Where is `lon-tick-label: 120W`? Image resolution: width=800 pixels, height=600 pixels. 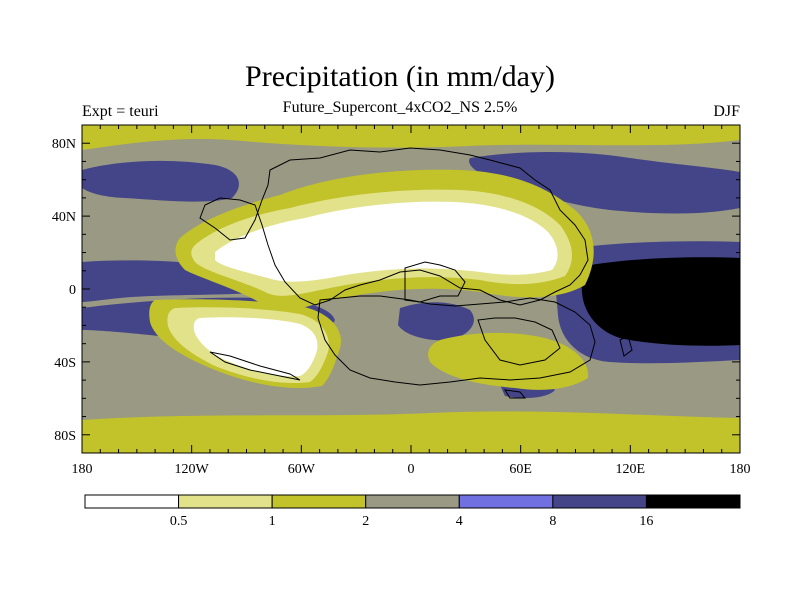
lon-tick-label: 120W is located at coordinates (192, 469).